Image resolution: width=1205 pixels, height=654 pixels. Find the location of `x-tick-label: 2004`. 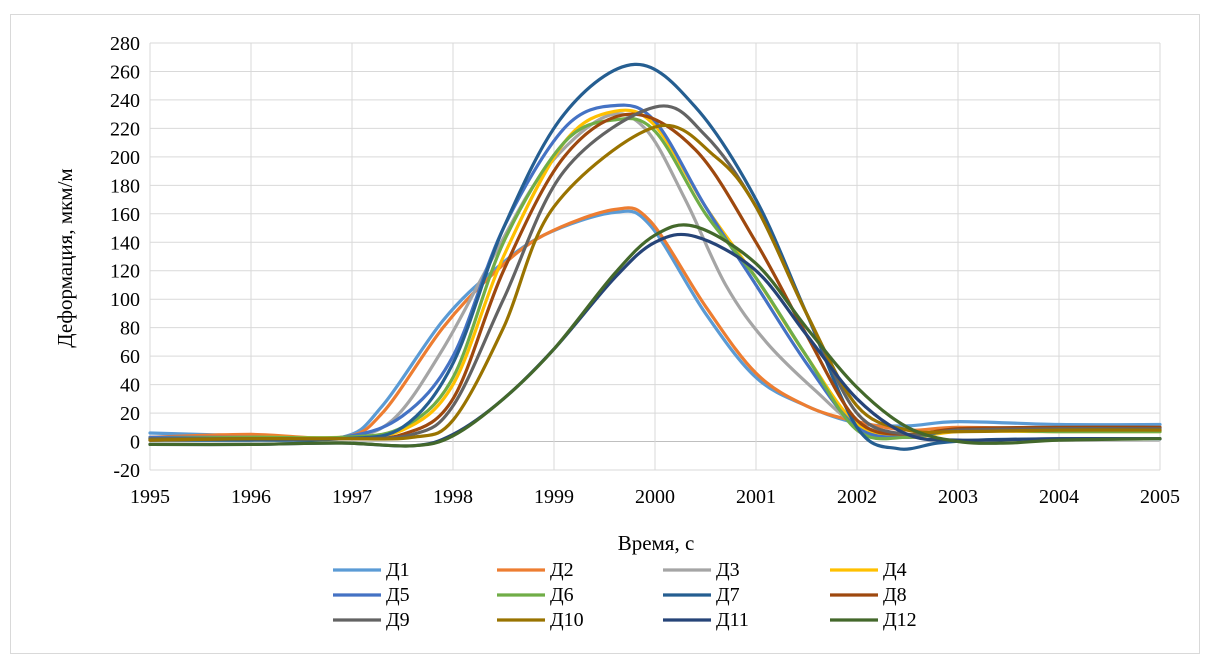

x-tick-label: 2004 is located at coordinates (1059, 497).